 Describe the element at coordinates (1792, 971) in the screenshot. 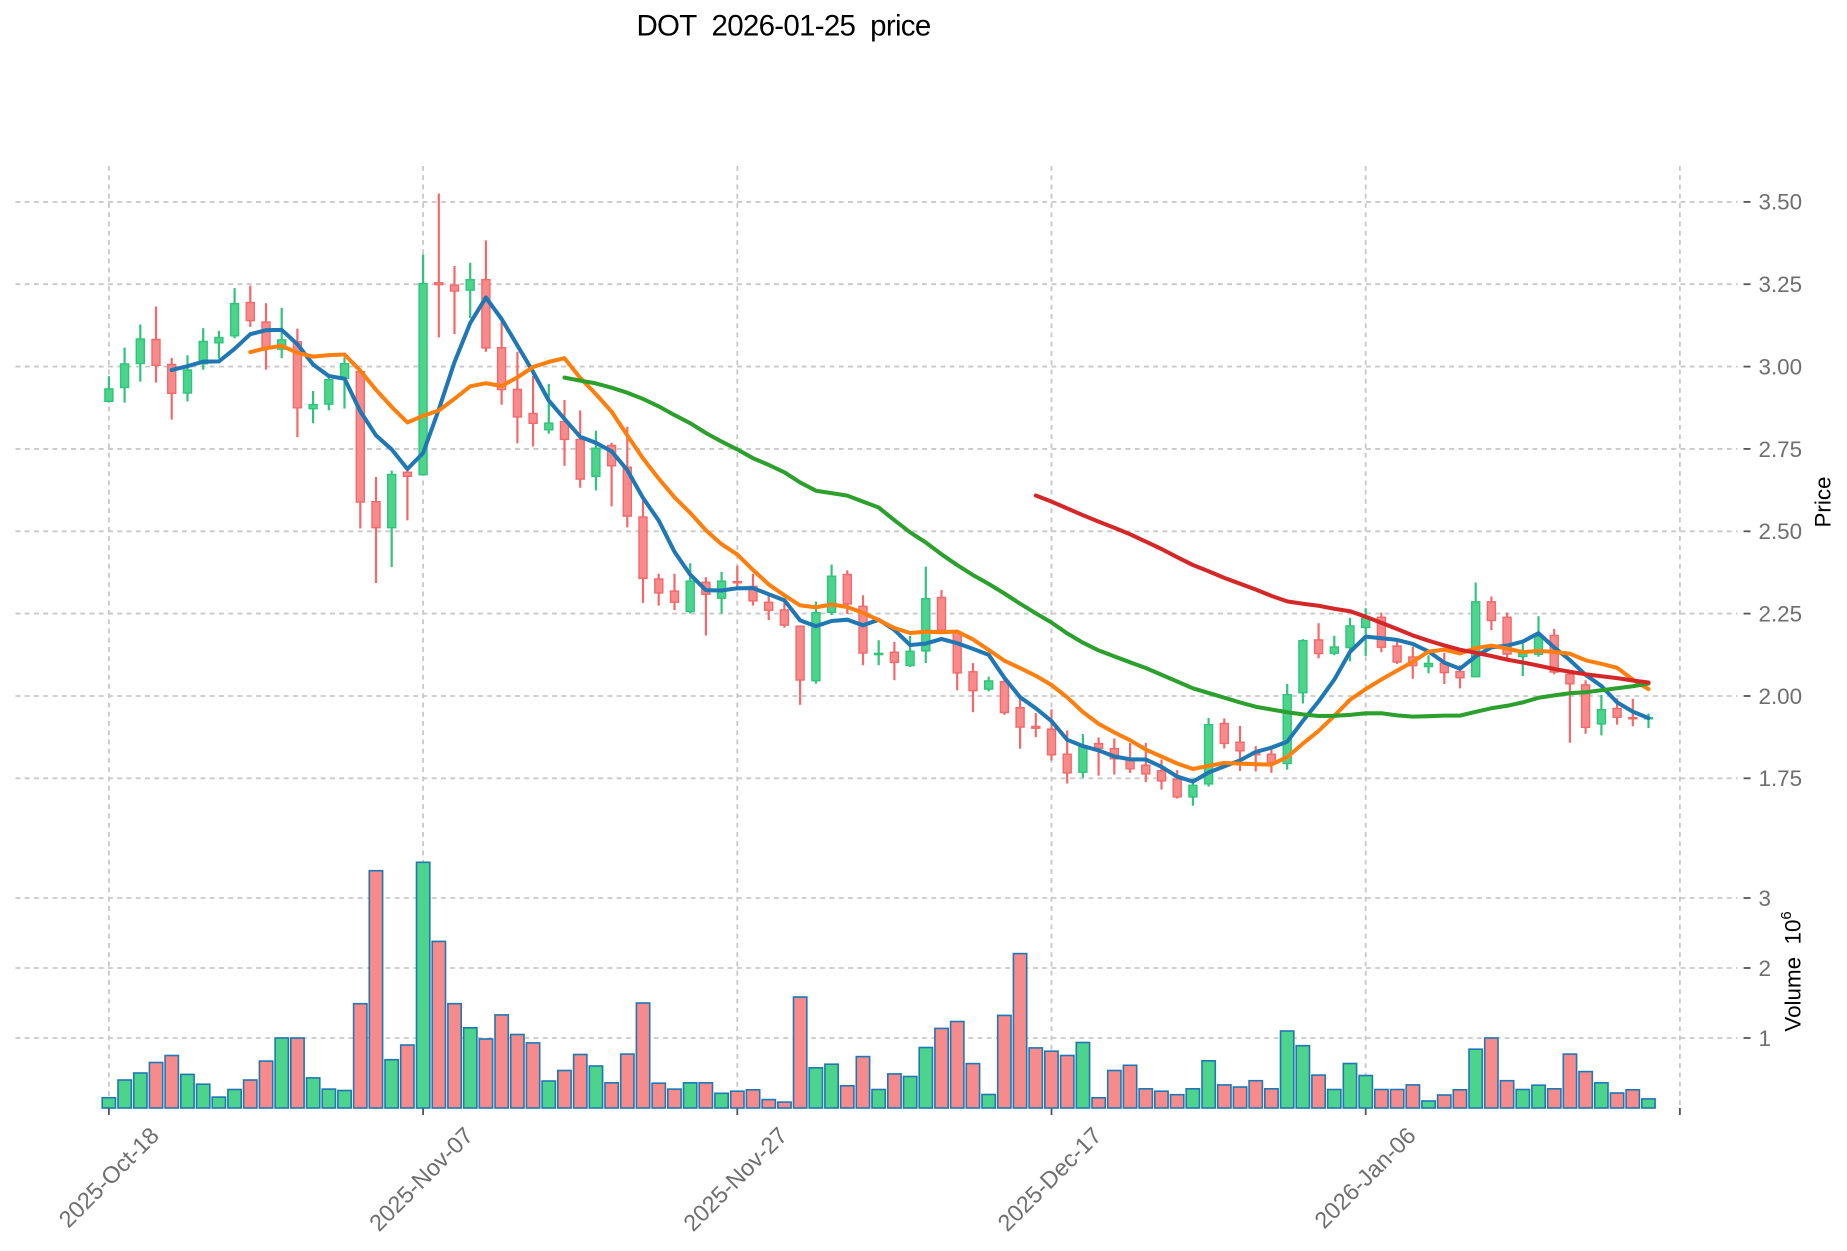

I see `svg-text: Volume 106` at that location.